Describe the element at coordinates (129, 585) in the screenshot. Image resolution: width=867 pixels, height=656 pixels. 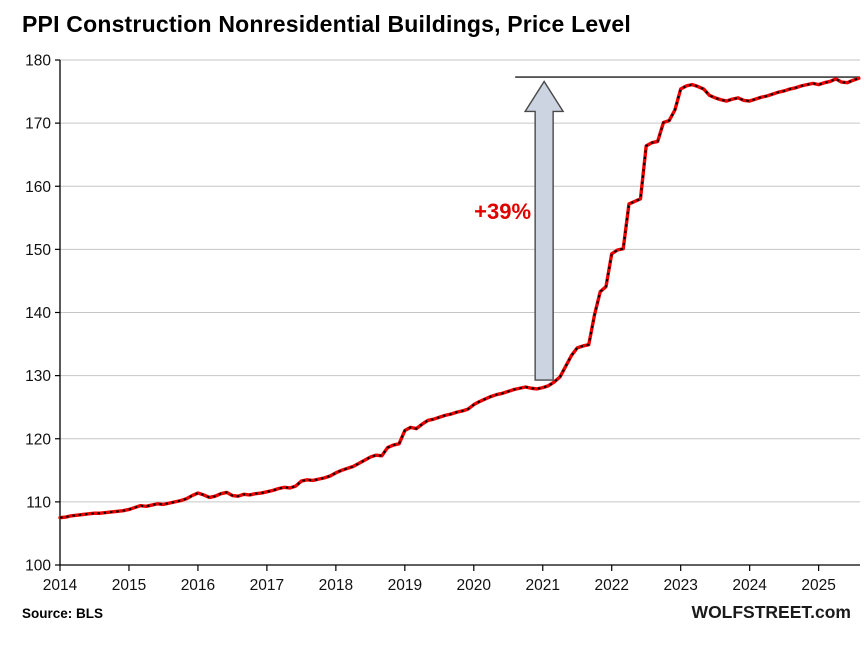
I see `x-tick-label: 2015` at that location.